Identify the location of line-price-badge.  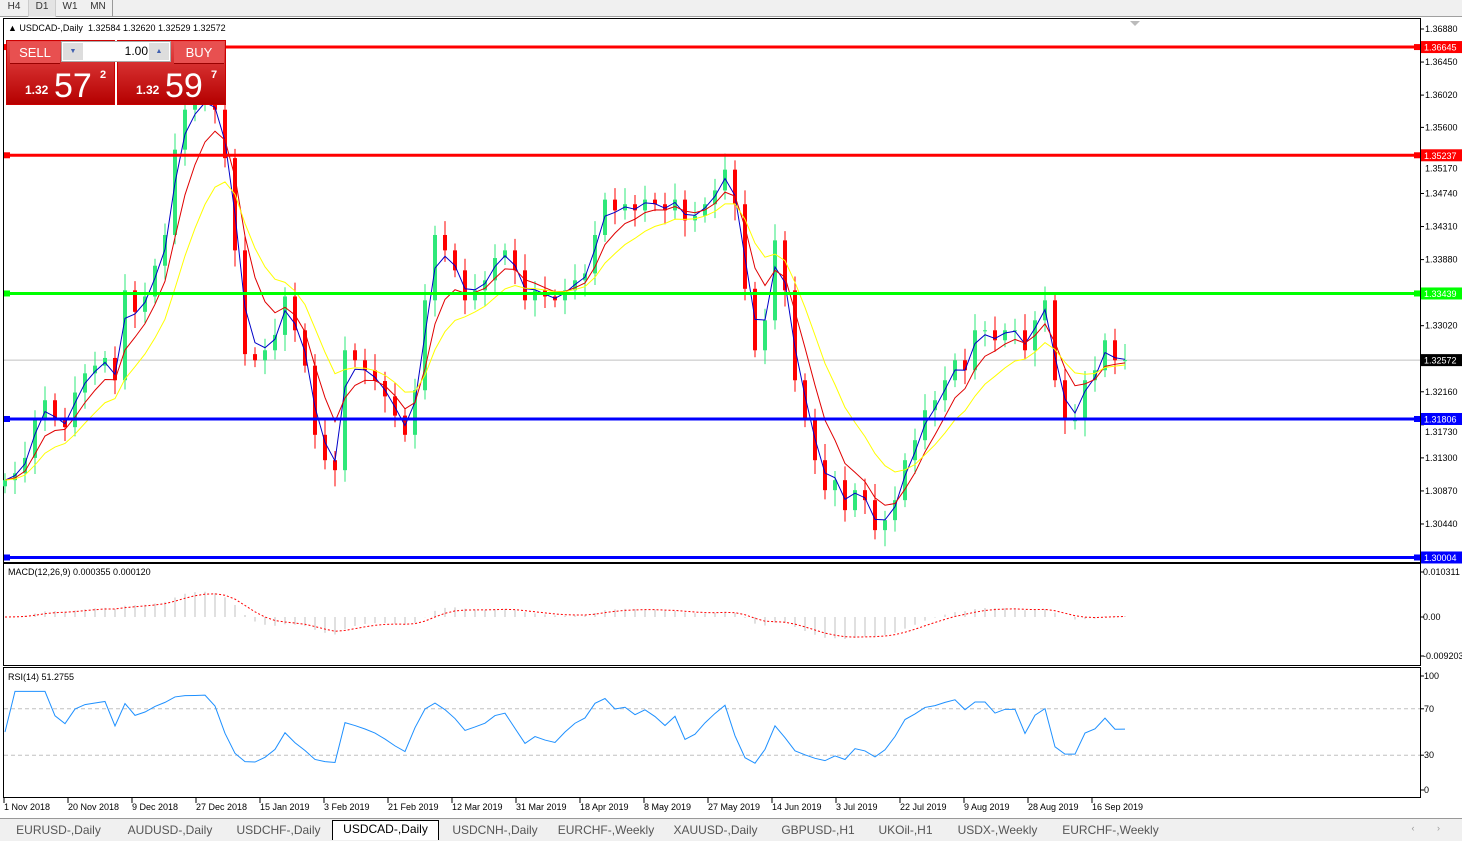
(1441, 418).